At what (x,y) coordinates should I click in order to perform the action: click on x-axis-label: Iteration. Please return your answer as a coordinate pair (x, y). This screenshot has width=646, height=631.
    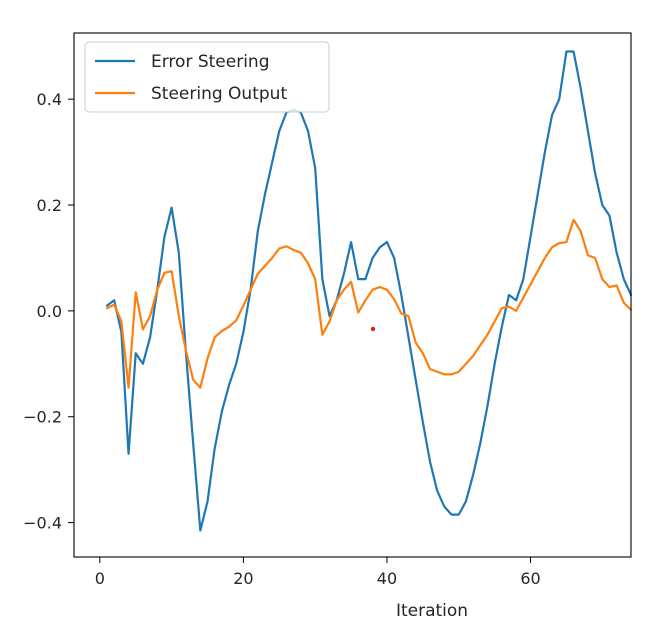
    Looking at the image, I should click on (432, 611).